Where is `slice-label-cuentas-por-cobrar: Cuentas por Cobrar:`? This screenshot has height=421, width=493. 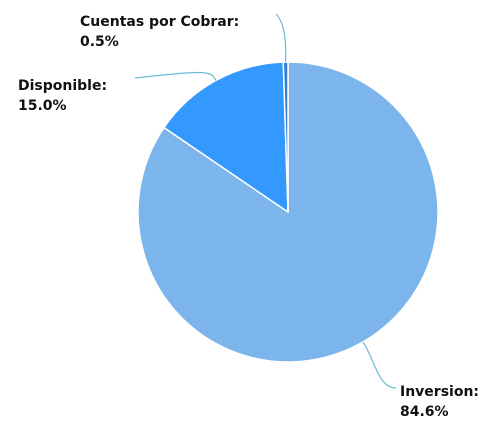 slice-label-cuentas-por-cobrar: Cuentas por Cobrar: is located at coordinates (159, 22).